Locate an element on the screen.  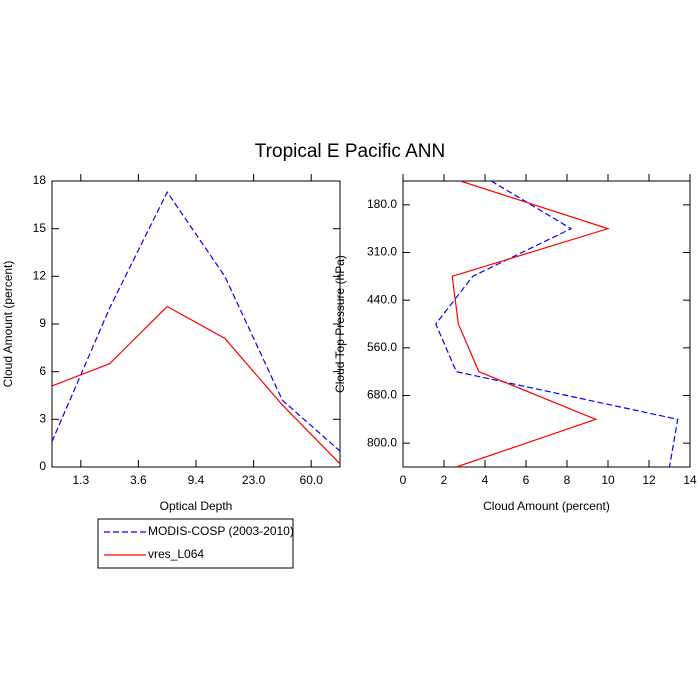
x-tick-label: 8 is located at coordinates (567, 480).